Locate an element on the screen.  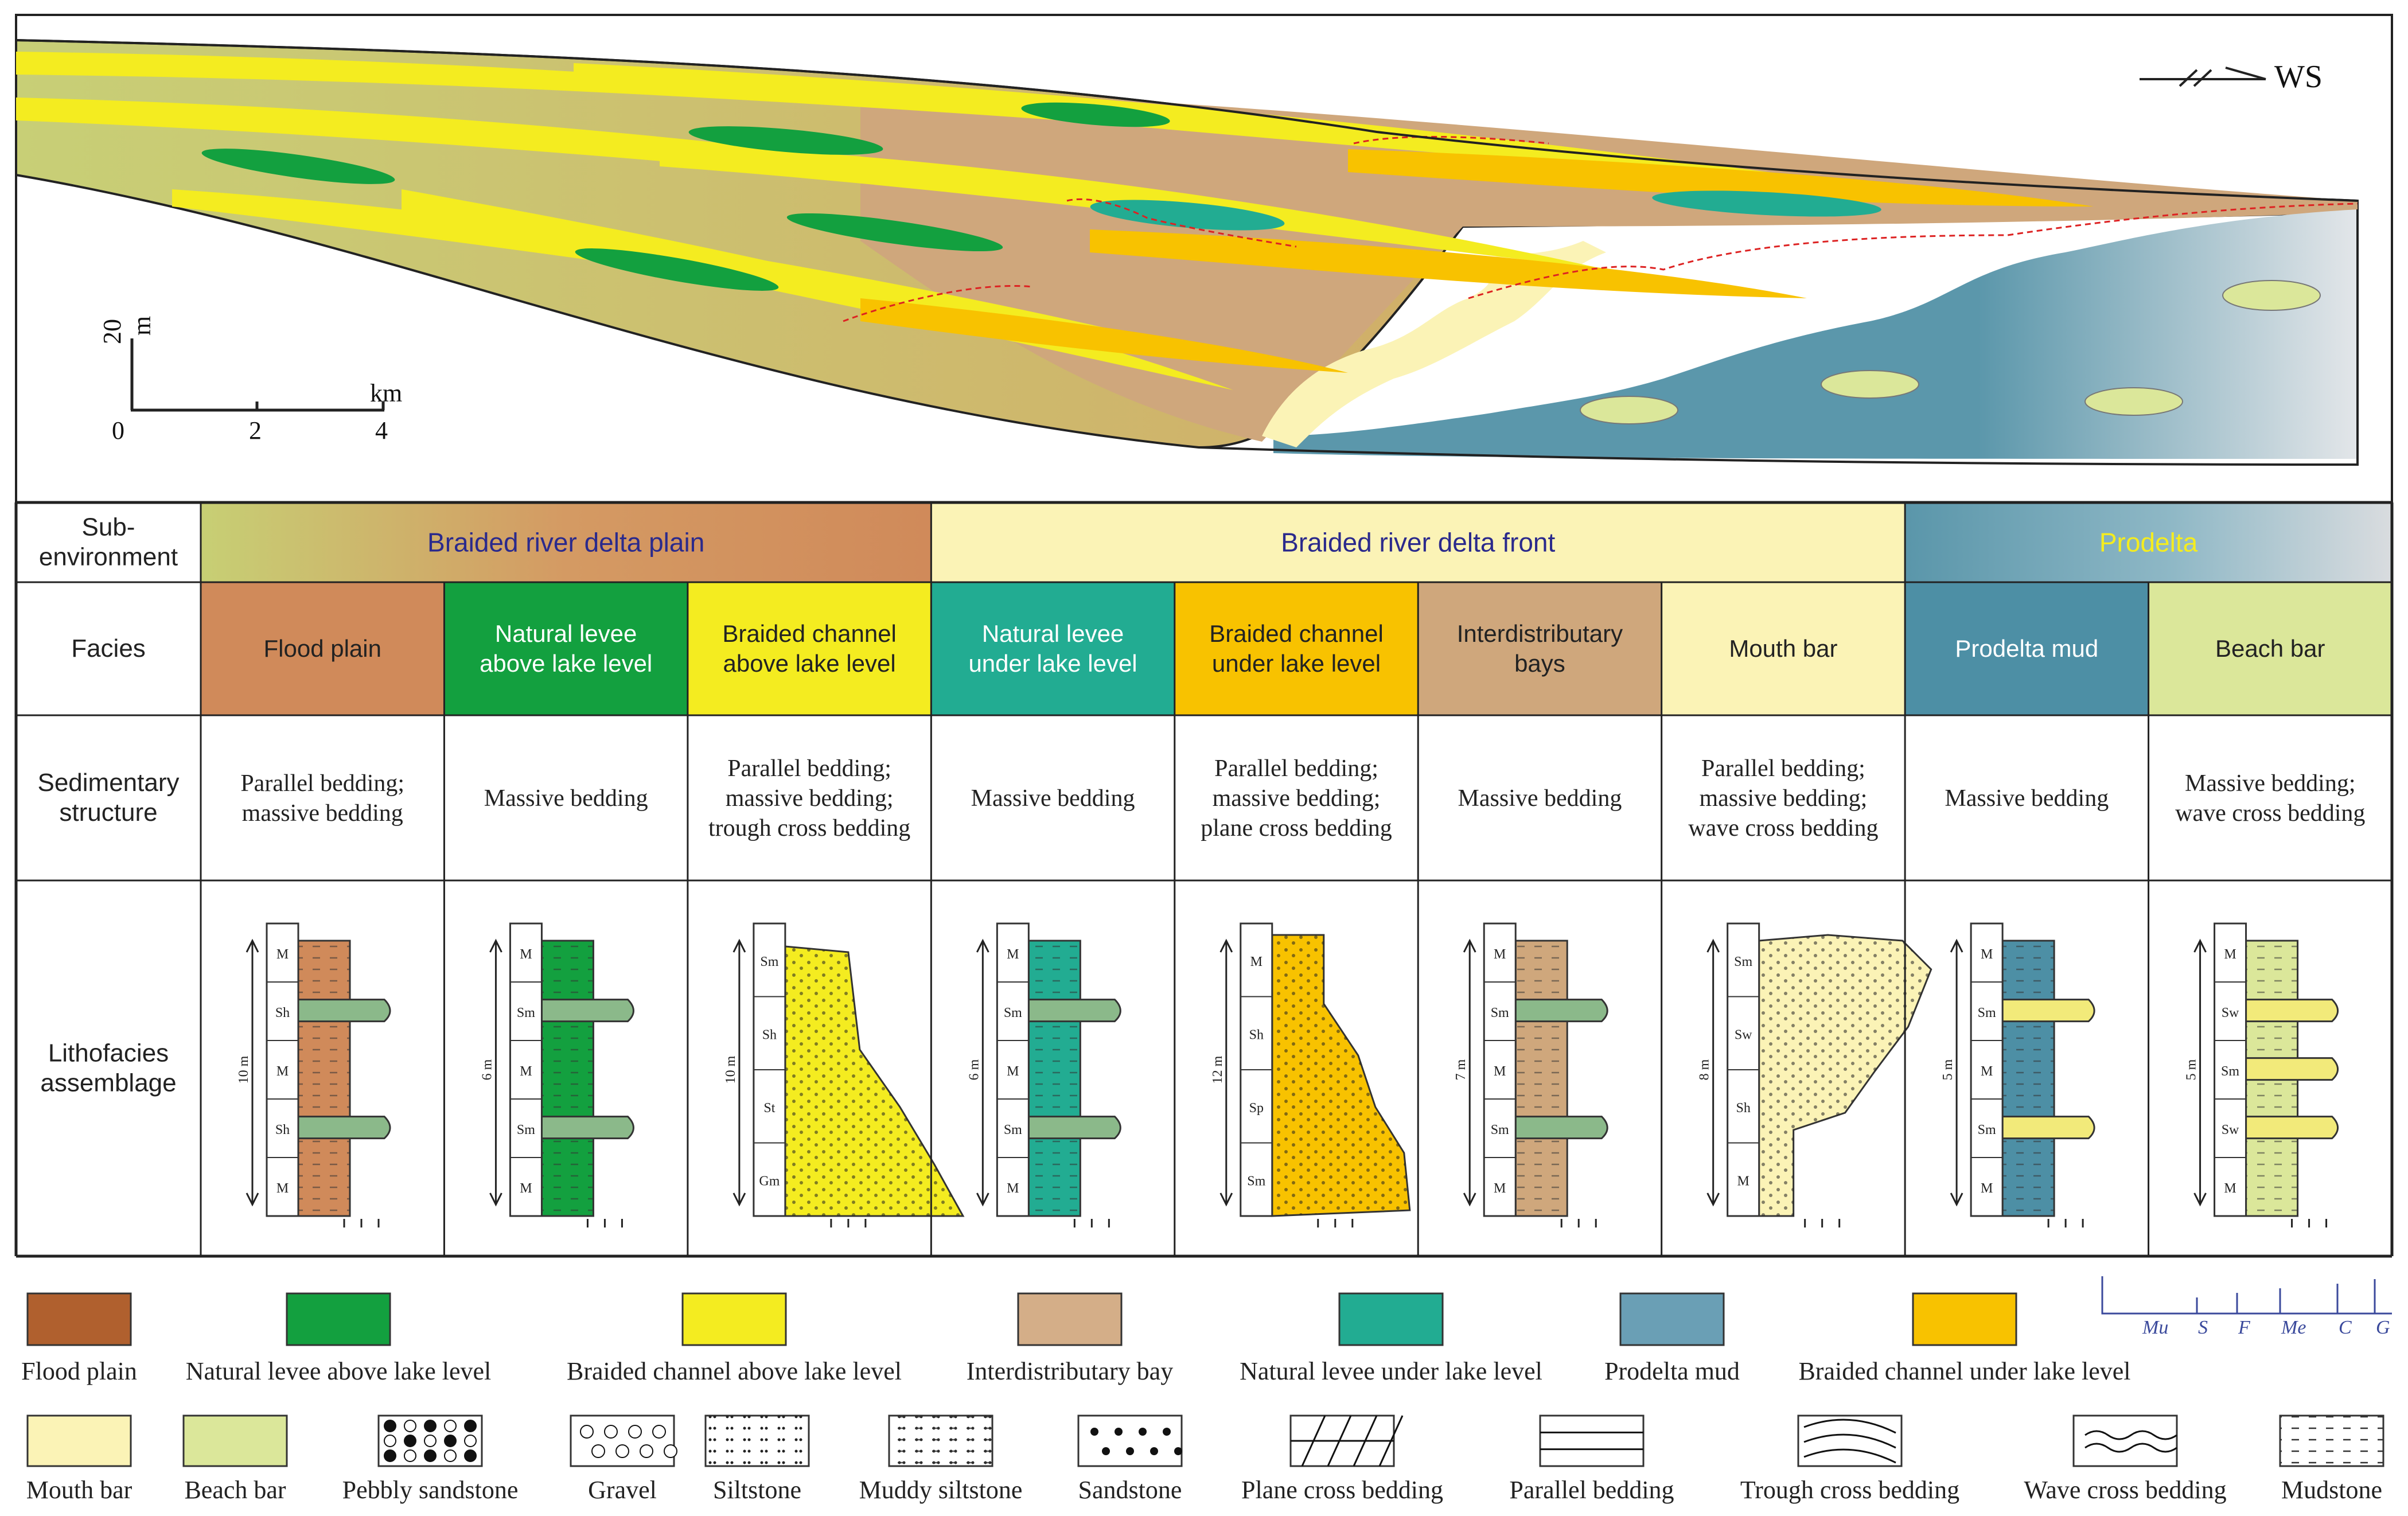
facies-label: under lake level is located at coordinates (1296, 663).